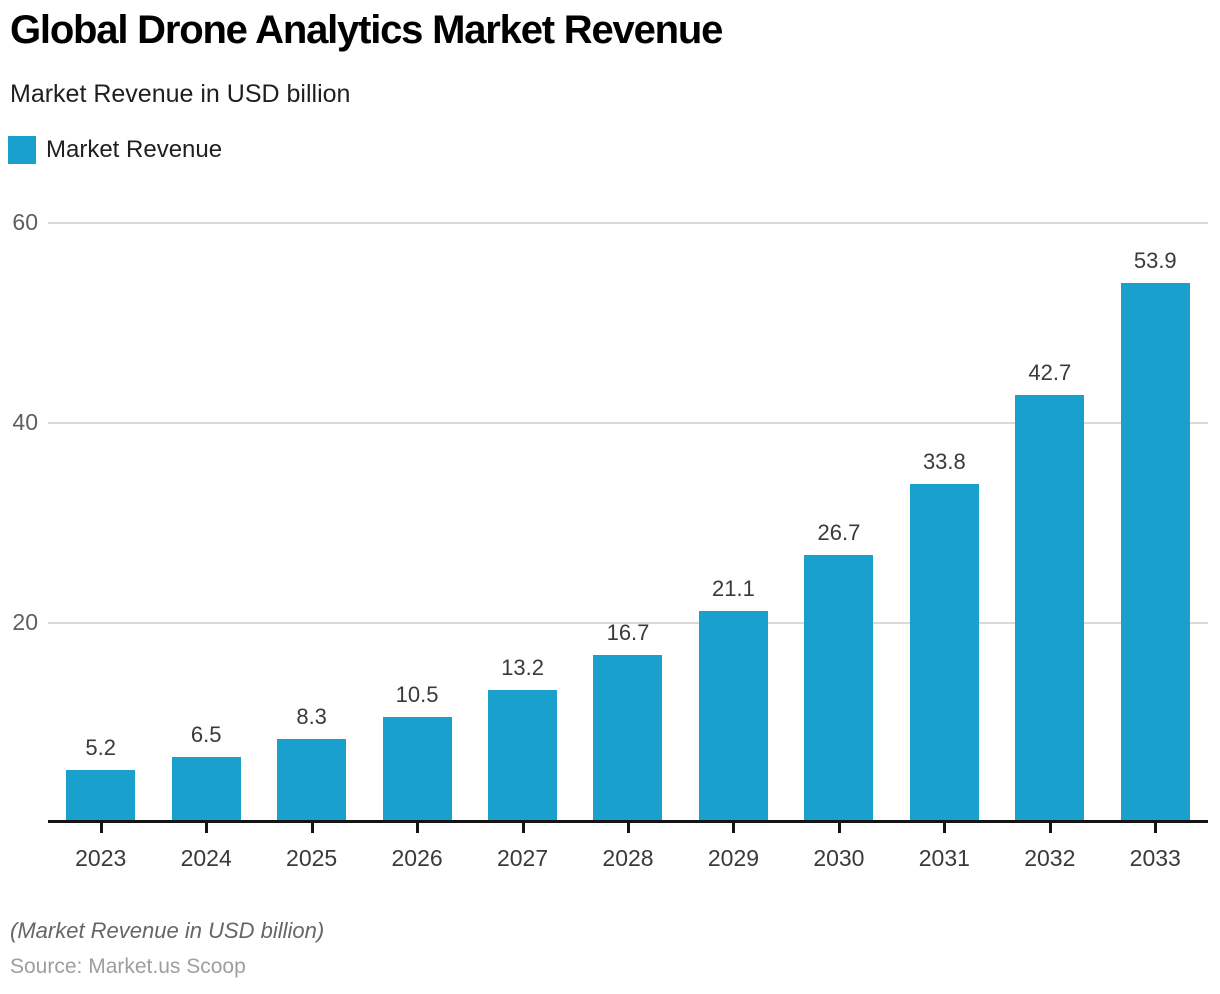  What do you see at coordinates (19, 515) in the screenshot?
I see `y-axis-labels: 20 40 60` at bounding box center [19, 515].